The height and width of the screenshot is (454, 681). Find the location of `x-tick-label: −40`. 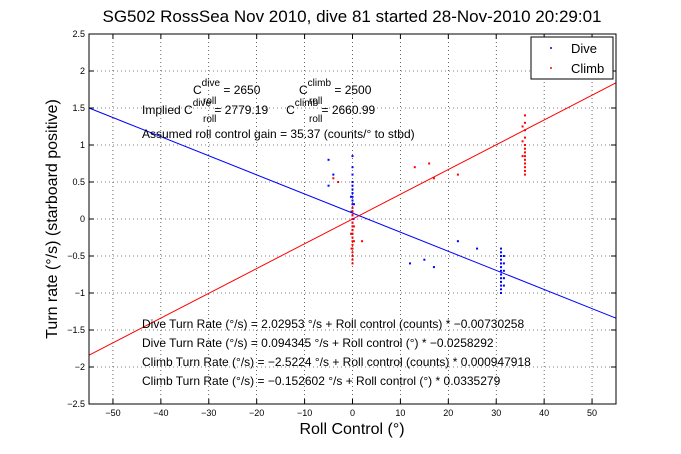

x-tick-label: −40 is located at coordinates (160, 413).